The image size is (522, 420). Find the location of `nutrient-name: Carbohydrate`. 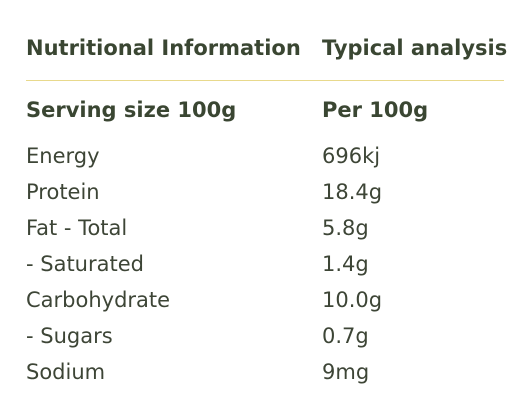

nutrient-name: Carbohydrate is located at coordinates (98, 300).